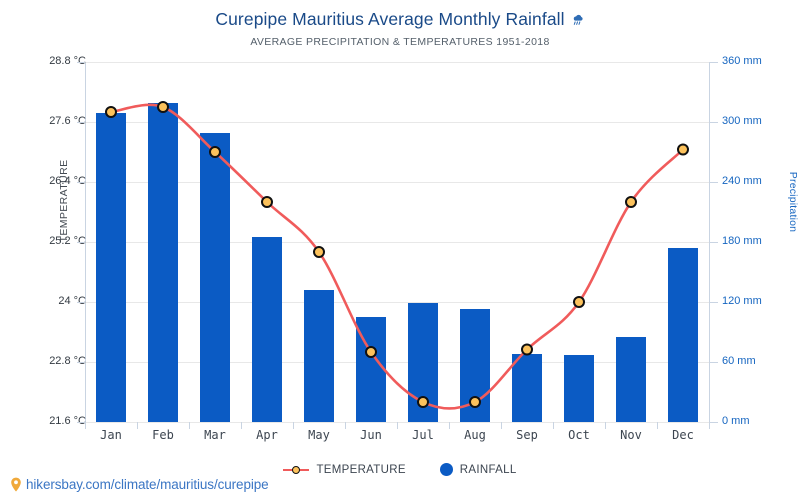  I want to click on left-axis-tick-label: 21.6 °C, so click(67, 421).